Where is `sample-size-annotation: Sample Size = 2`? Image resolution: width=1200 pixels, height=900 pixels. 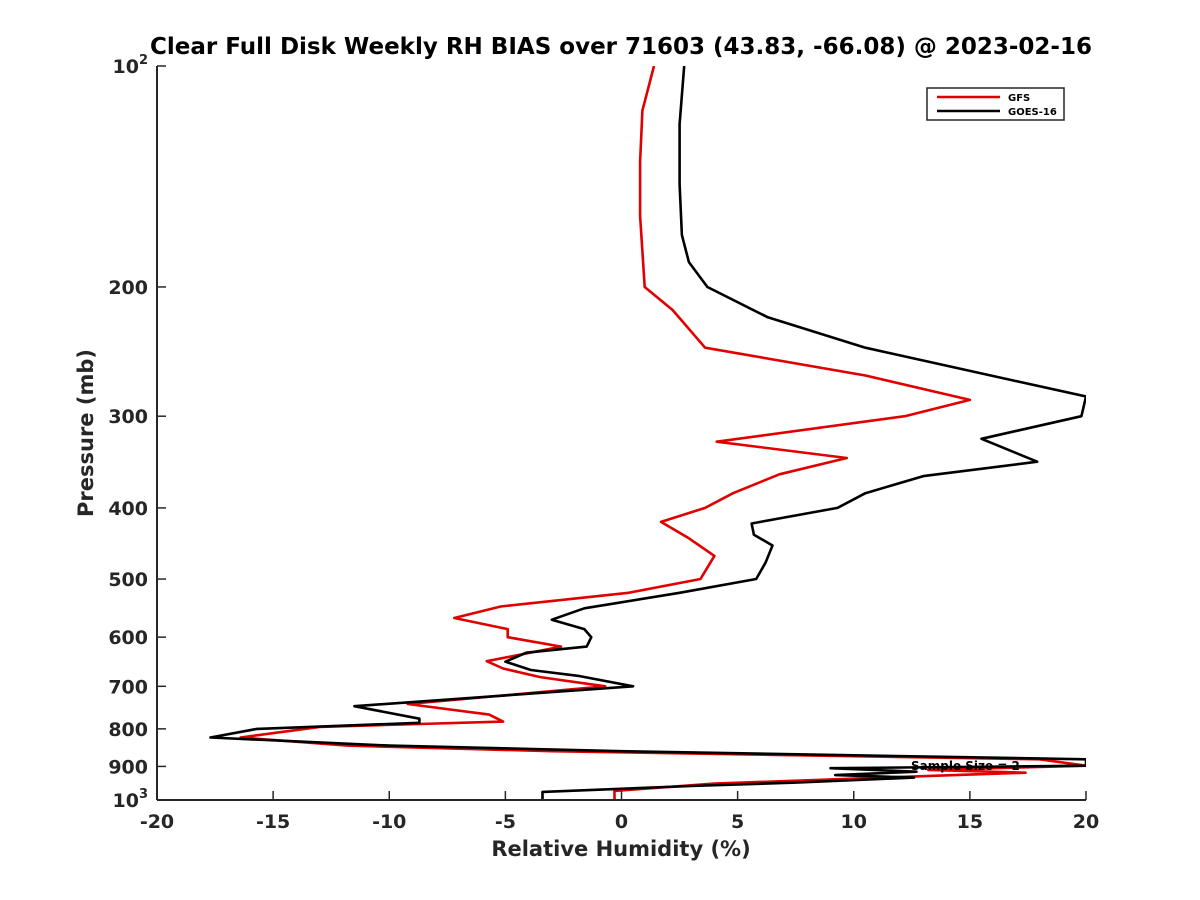 sample-size-annotation: Sample Size = 2 is located at coordinates (965, 766).